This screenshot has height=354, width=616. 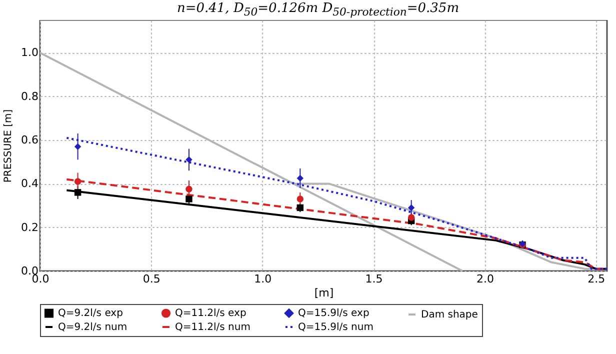 I want to click on legend-label: Q=15.9l/s num, so click(x=336, y=327).